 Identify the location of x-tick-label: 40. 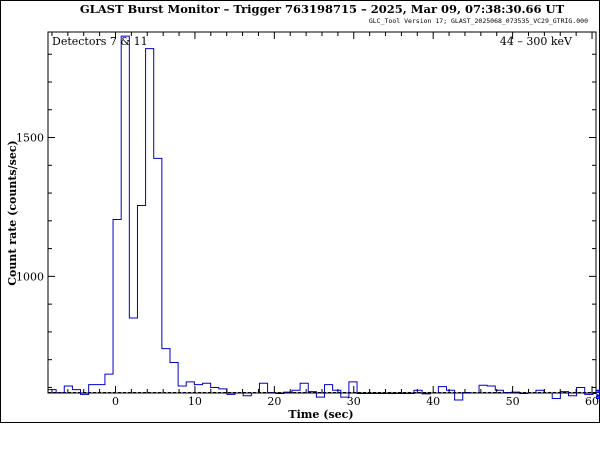
(433, 401).